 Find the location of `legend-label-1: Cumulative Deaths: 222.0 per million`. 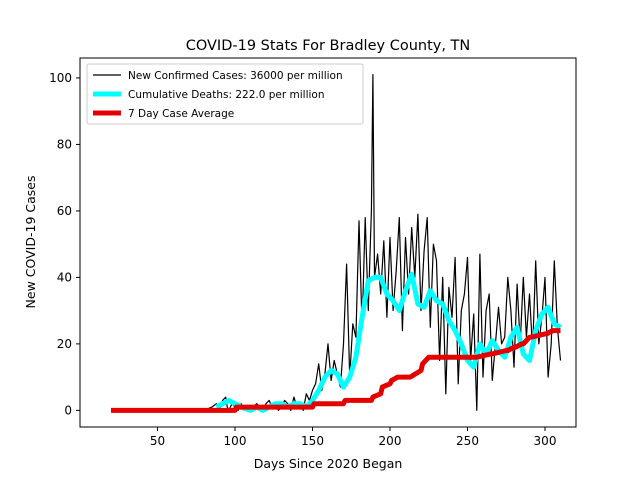

legend-label-1: Cumulative Deaths: 222.0 per million is located at coordinates (226, 95).